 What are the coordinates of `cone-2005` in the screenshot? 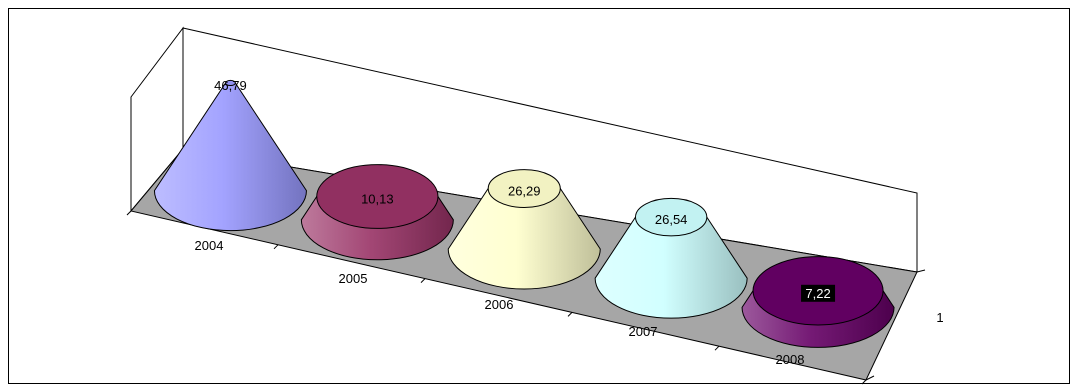 It's located at (377, 212).